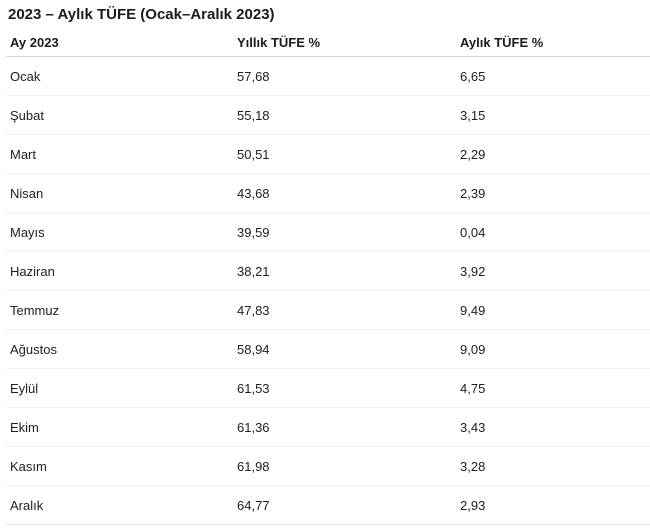 The width and height of the screenshot is (650, 528). I want to click on table-header-row: Ay 2023 Yıllık TÜFE % Aylık TÜFE %, so click(328, 40).